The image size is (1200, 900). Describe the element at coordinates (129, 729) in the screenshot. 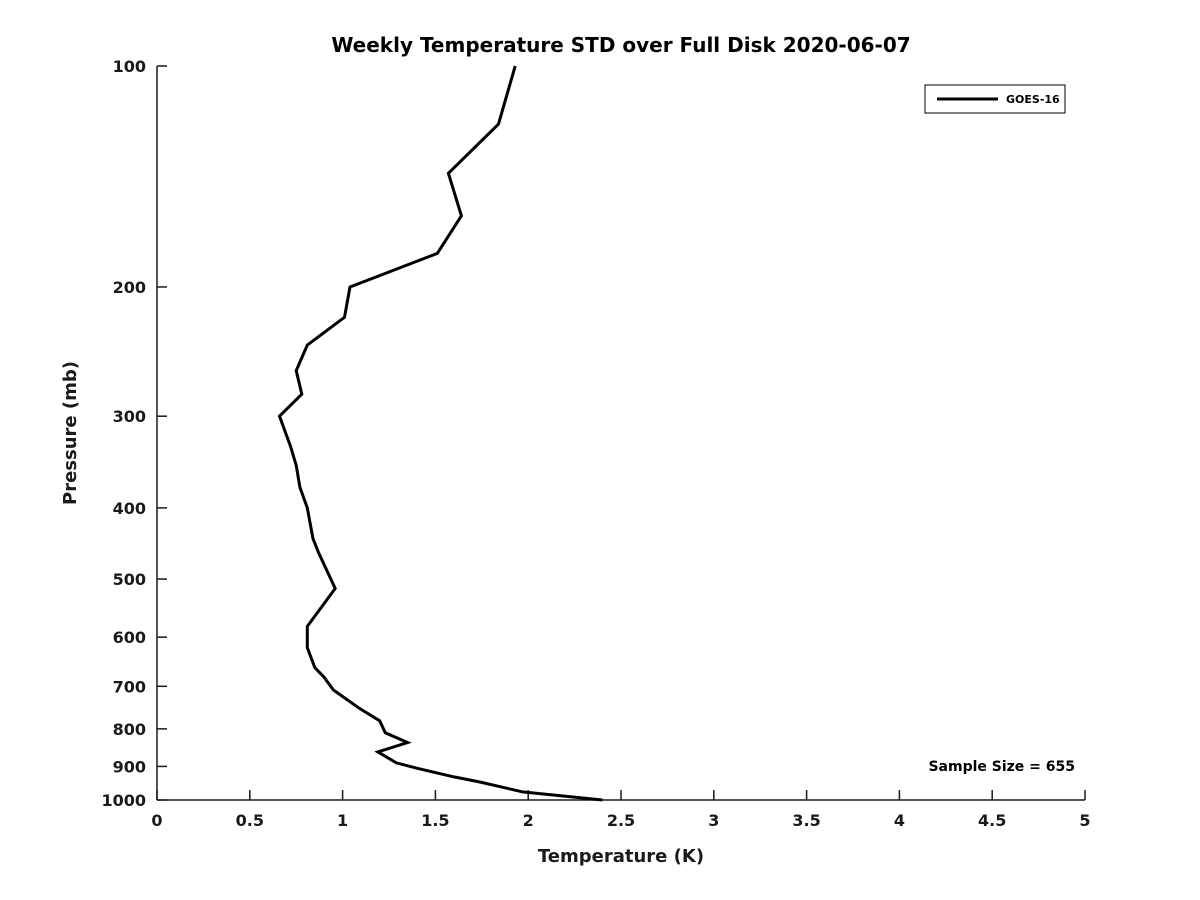

I see `y-tick-label: 800` at that location.